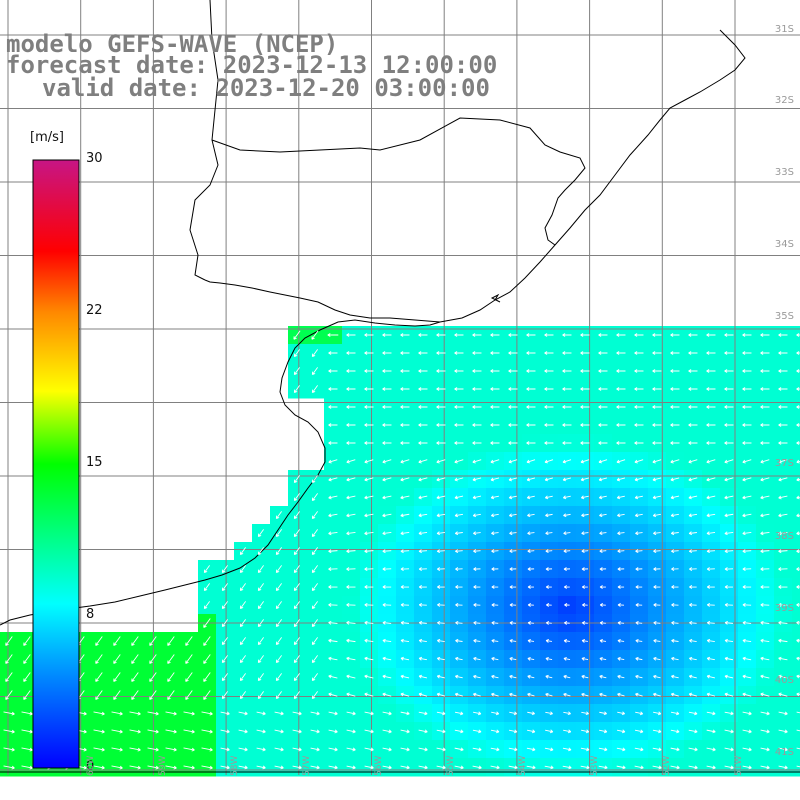  What do you see at coordinates (172, 44) in the screenshot?
I see `title-model: modelo GEFS-WAVE (NCEP)` at bounding box center [172, 44].